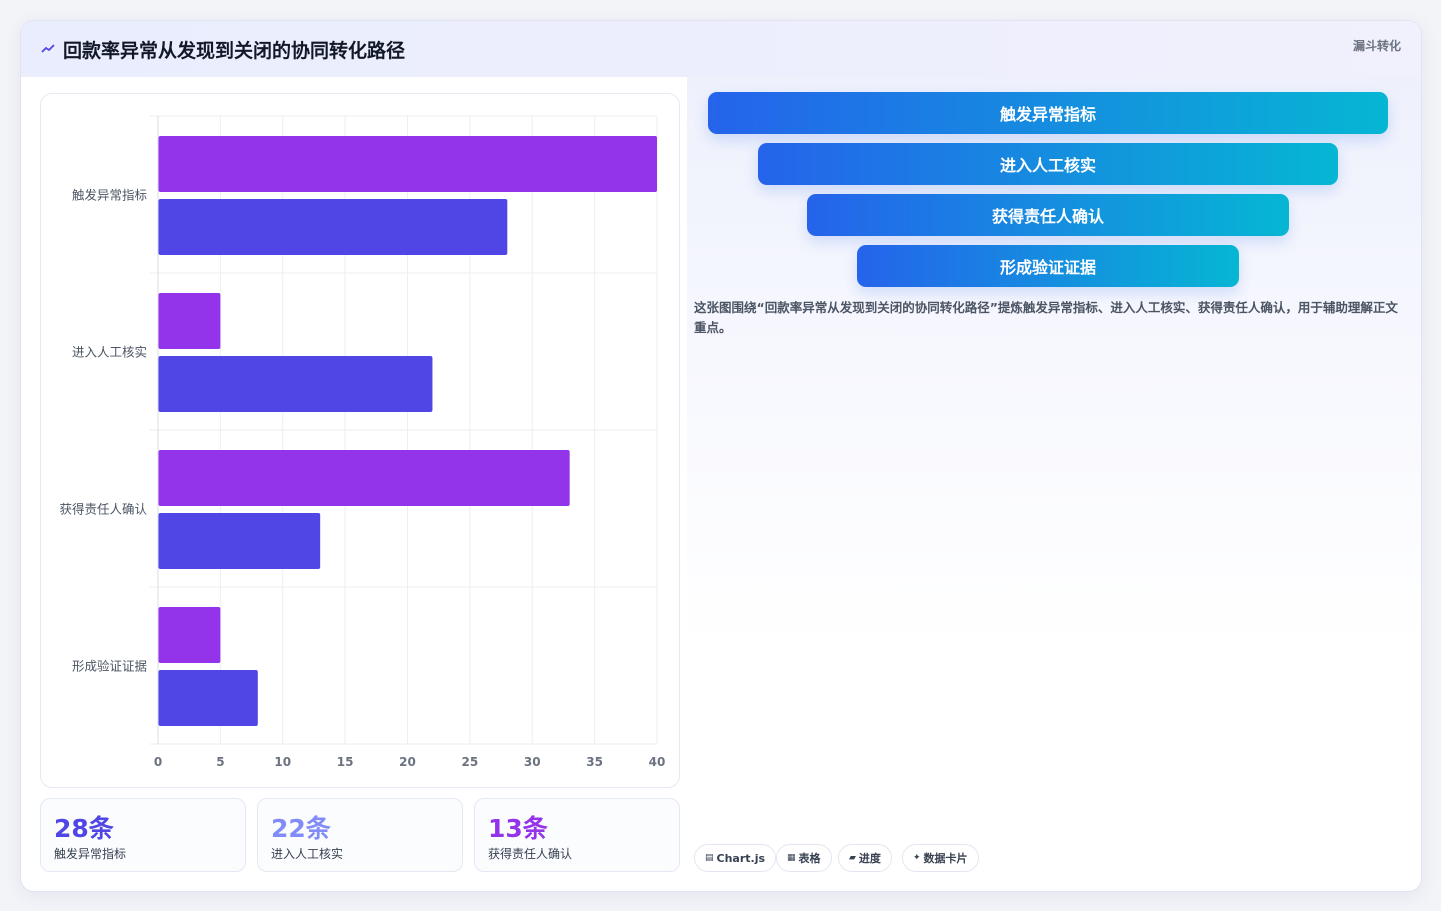 The height and width of the screenshot is (911, 1441). What do you see at coordinates (360, 835) in the screenshot?
I see `stat-card-review: 22条 进入人工核实` at bounding box center [360, 835].